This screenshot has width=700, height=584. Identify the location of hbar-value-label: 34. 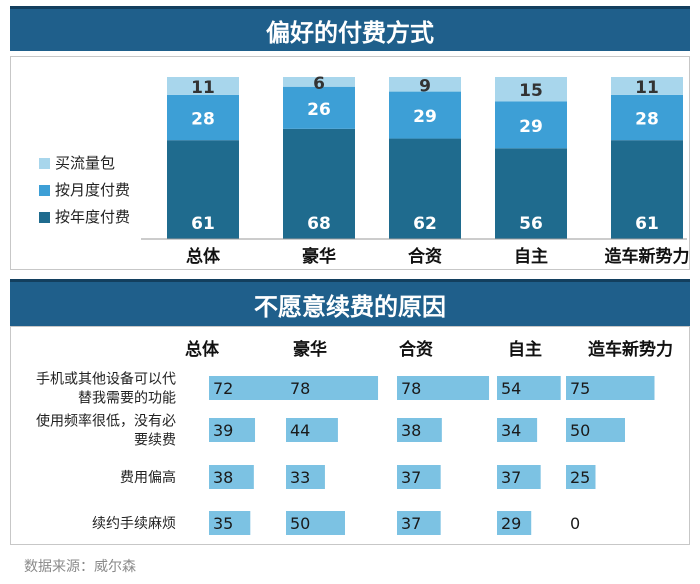
(511, 430).